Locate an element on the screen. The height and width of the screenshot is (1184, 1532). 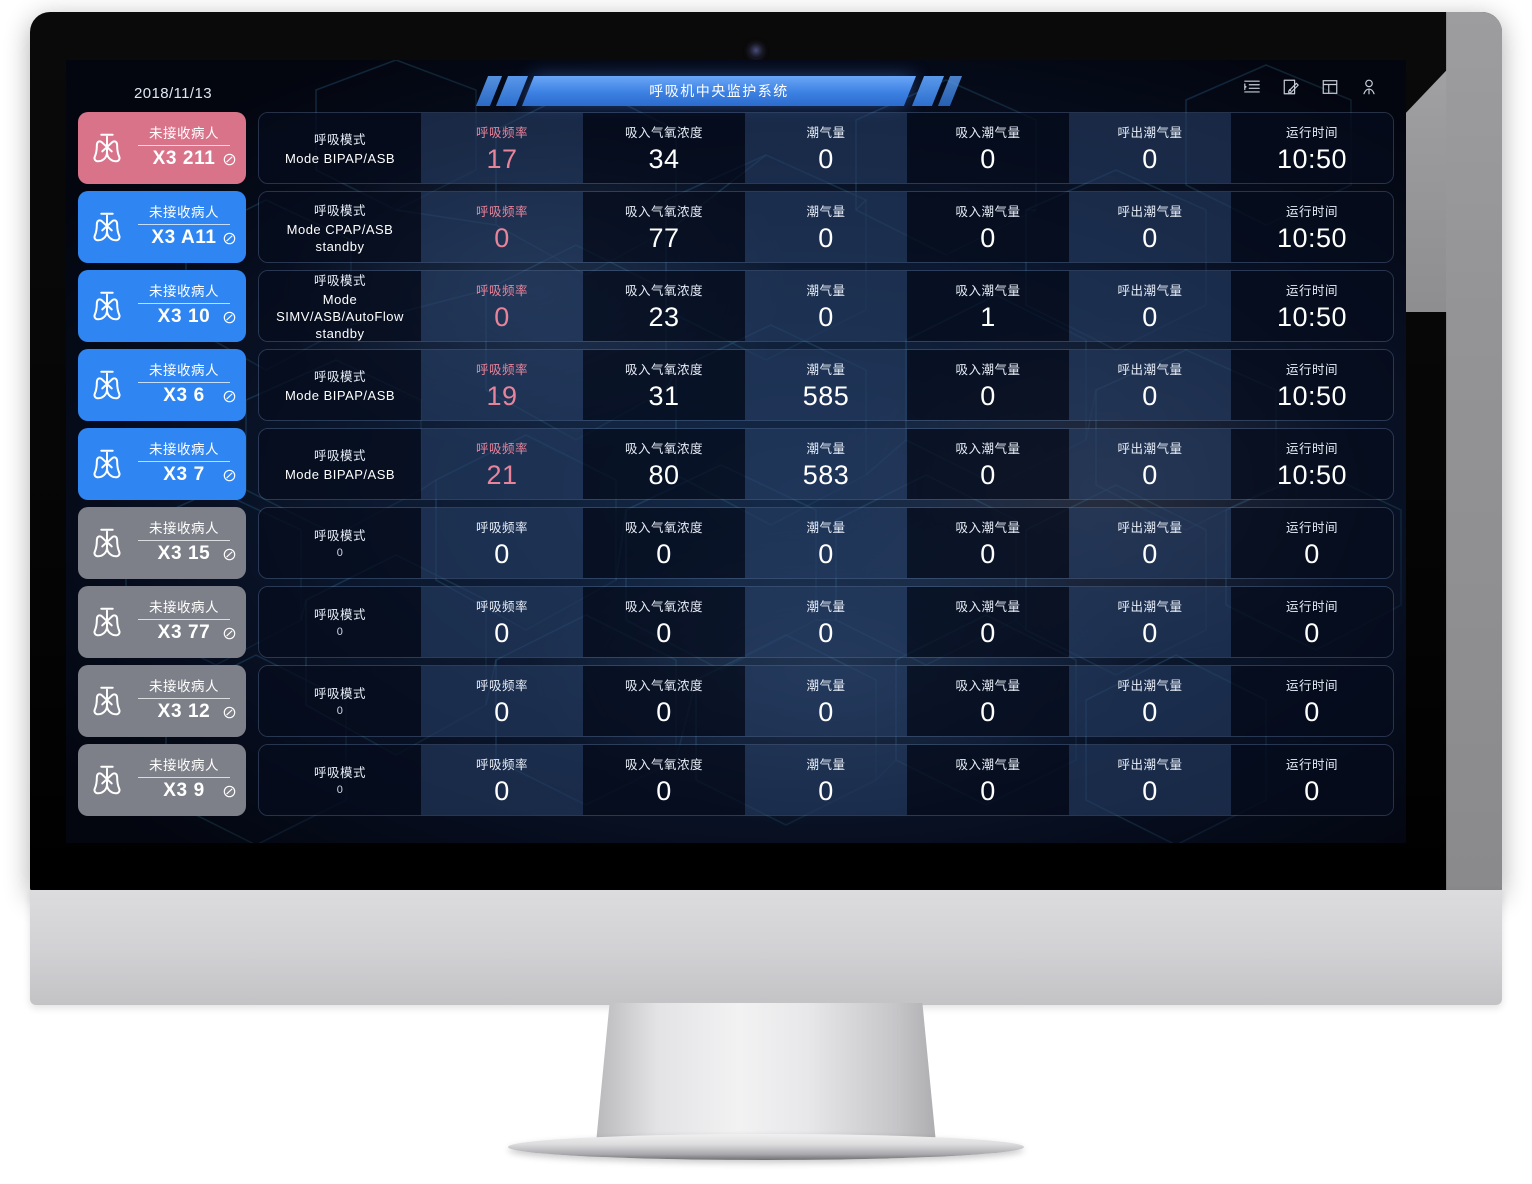
patient-card-text: 未接收病人 X3 9 is located at coordinates (182, 780).